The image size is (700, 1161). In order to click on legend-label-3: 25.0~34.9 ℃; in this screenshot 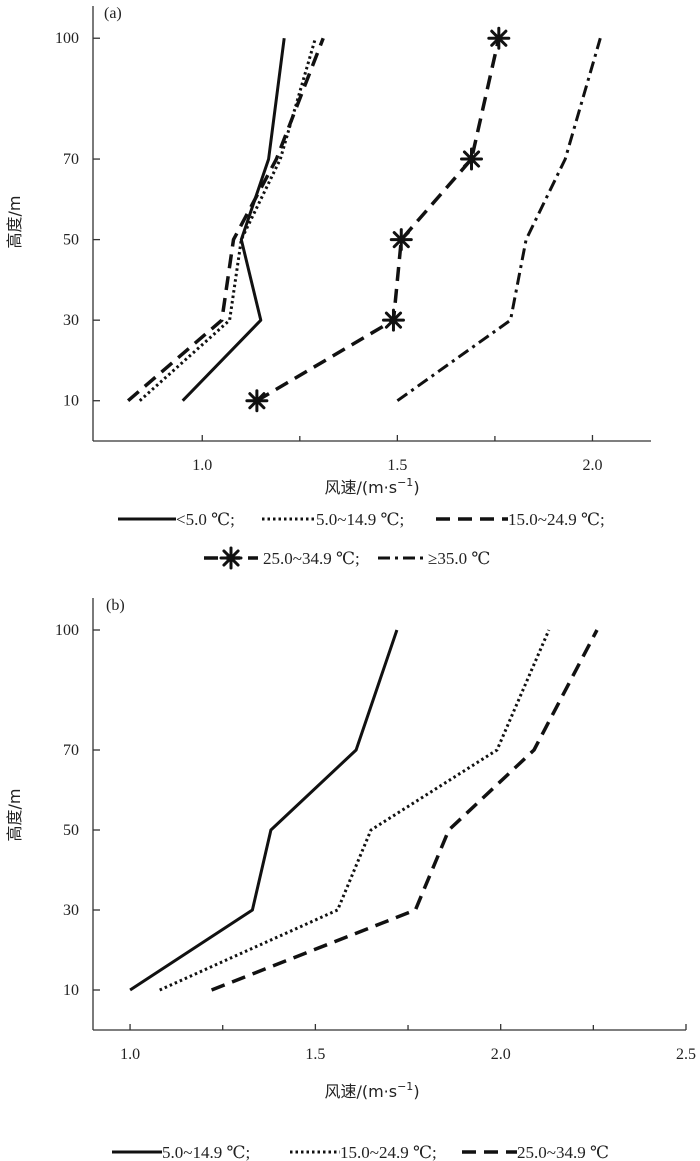, I will do `click(311, 558)`.